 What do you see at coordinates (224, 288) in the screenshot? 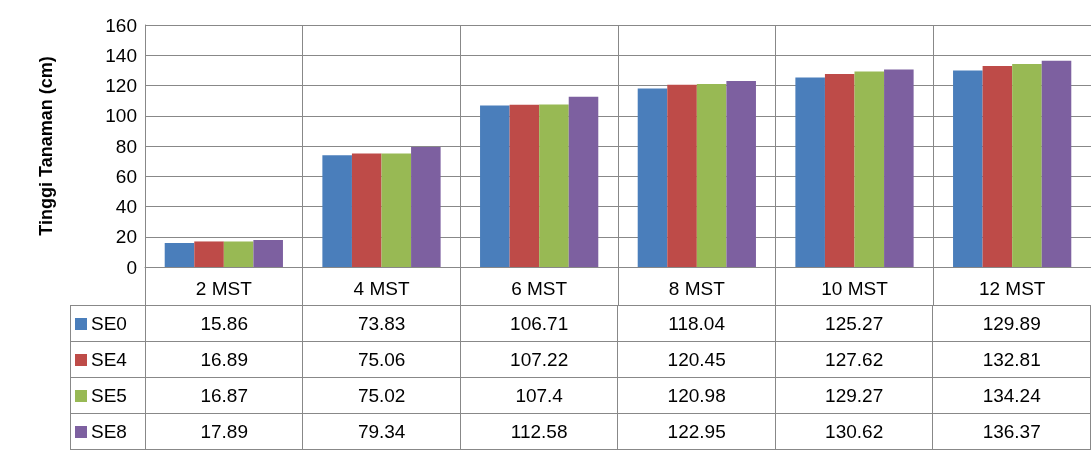
I see `x-tick-label: 2 MST` at bounding box center [224, 288].